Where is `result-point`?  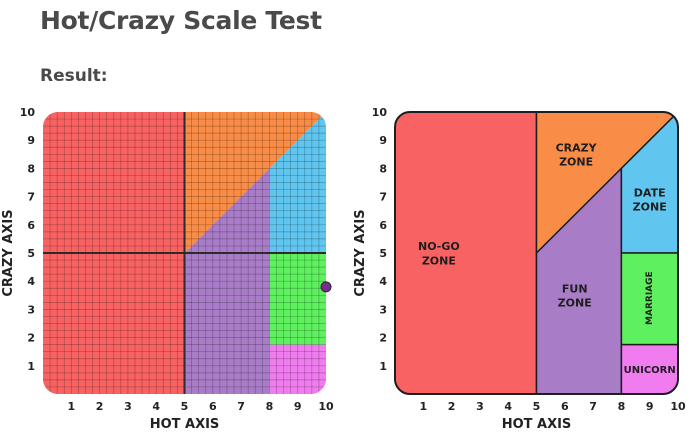
result-point is located at coordinates (326, 287).